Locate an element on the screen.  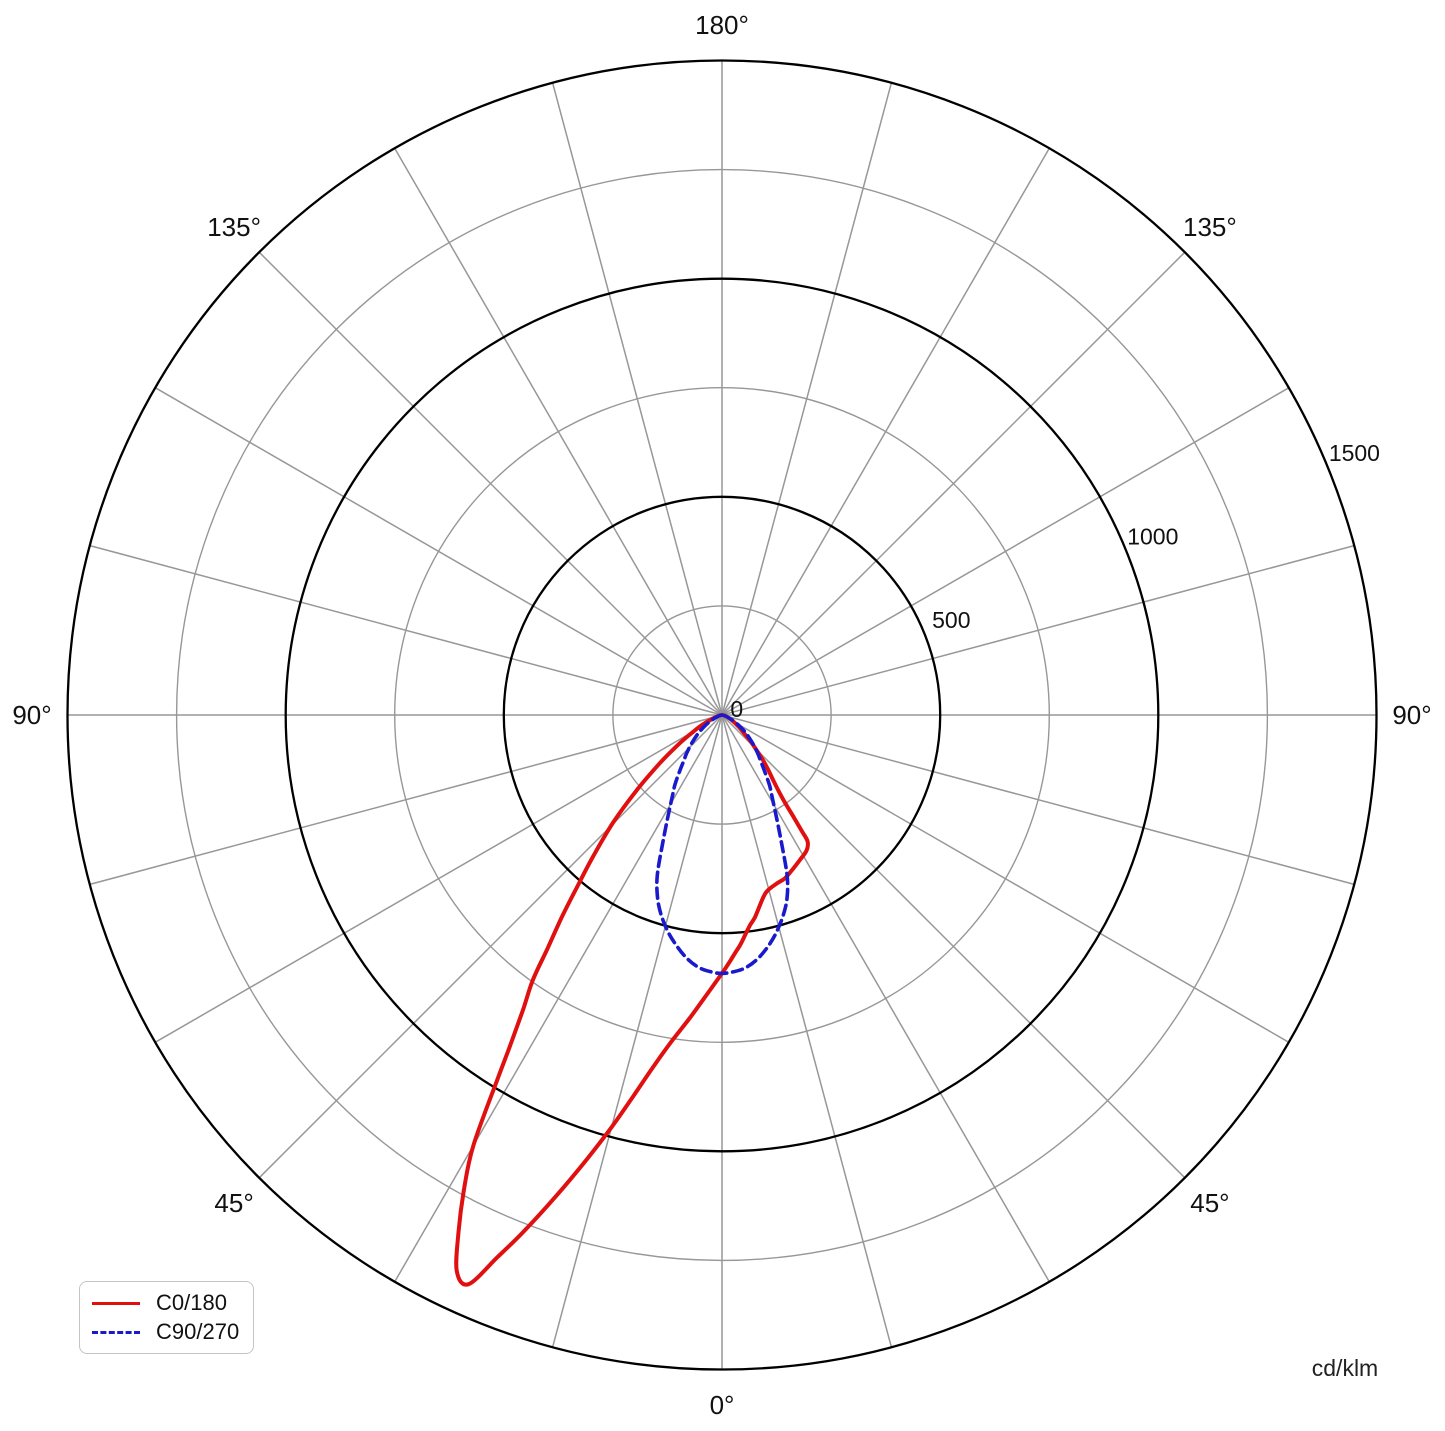
radial-tick-label: 1000 is located at coordinates (1152, 537).